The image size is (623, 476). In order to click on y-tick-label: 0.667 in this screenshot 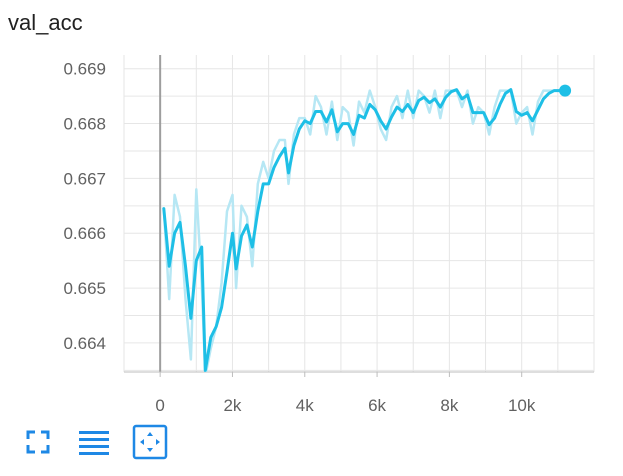, I will do `click(84, 178)`.